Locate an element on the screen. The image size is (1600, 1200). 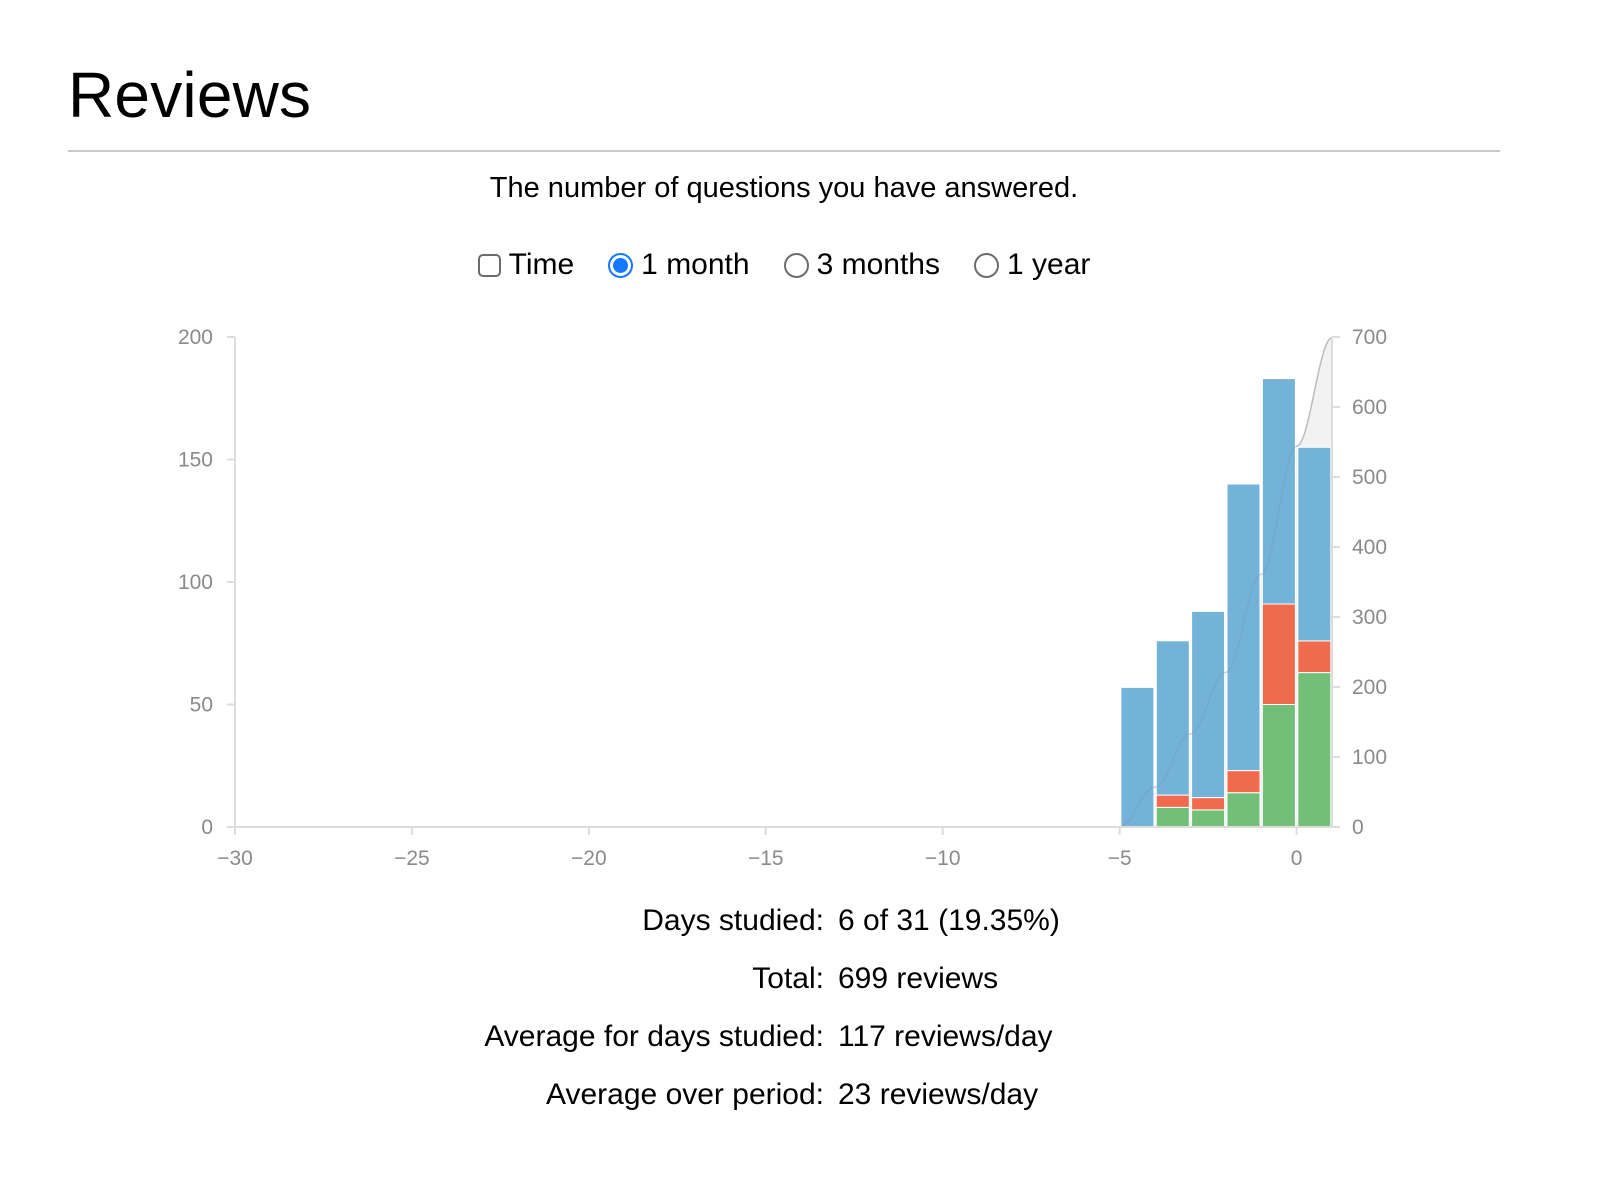
time-toggle: Time is located at coordinates (526, 265).